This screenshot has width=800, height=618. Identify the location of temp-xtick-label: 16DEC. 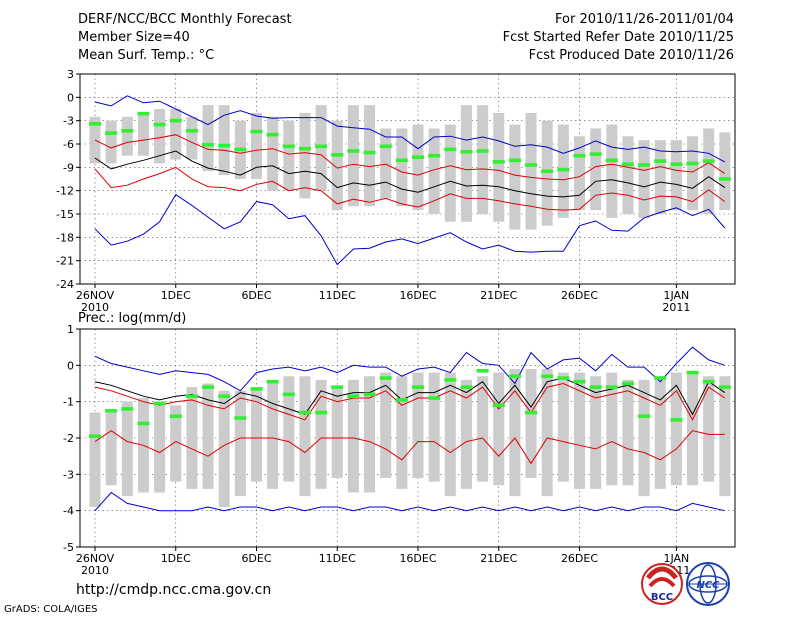
(417, 295).